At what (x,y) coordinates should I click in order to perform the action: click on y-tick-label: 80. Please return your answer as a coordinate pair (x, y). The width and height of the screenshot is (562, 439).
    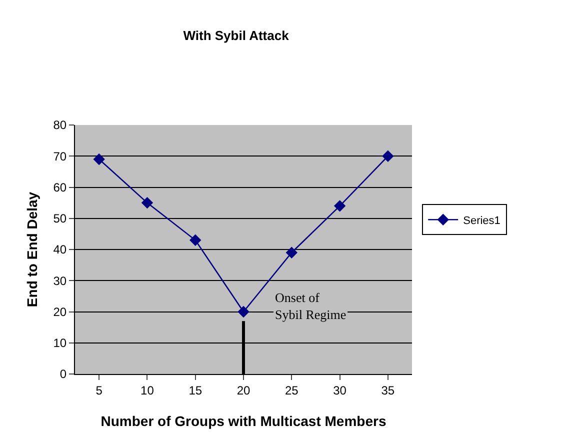
    Looking at the image, I should click on (60, 125).